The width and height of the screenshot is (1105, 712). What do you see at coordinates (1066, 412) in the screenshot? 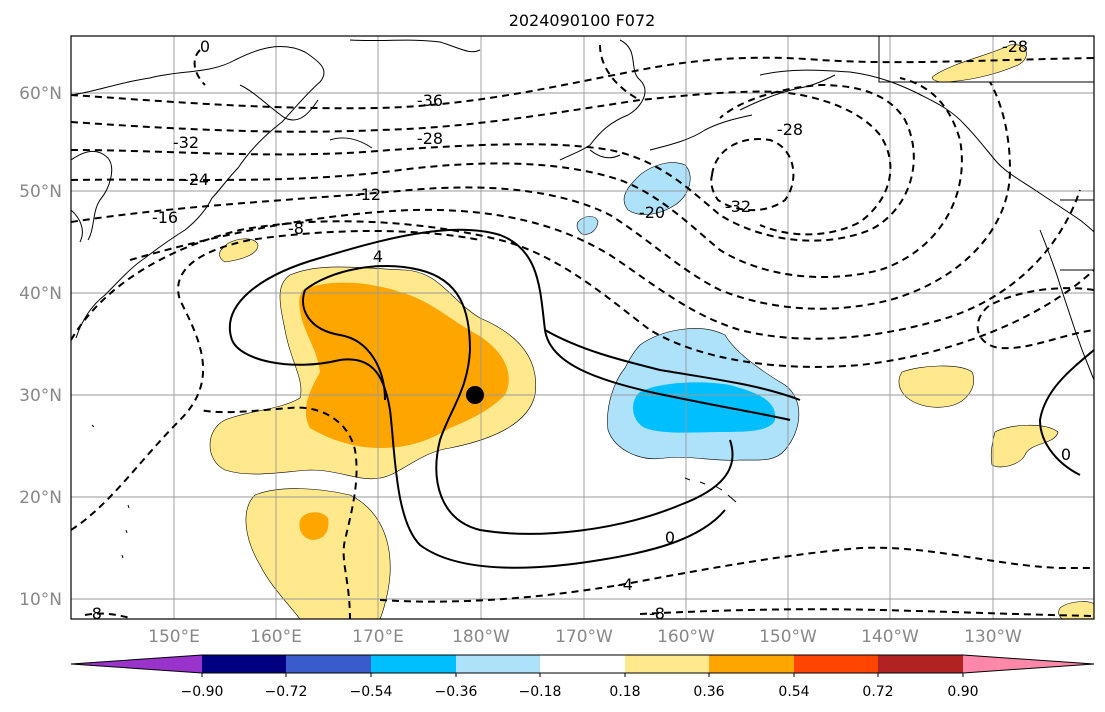
I see `contour-solid-east` at bounding box center [1066, 412].